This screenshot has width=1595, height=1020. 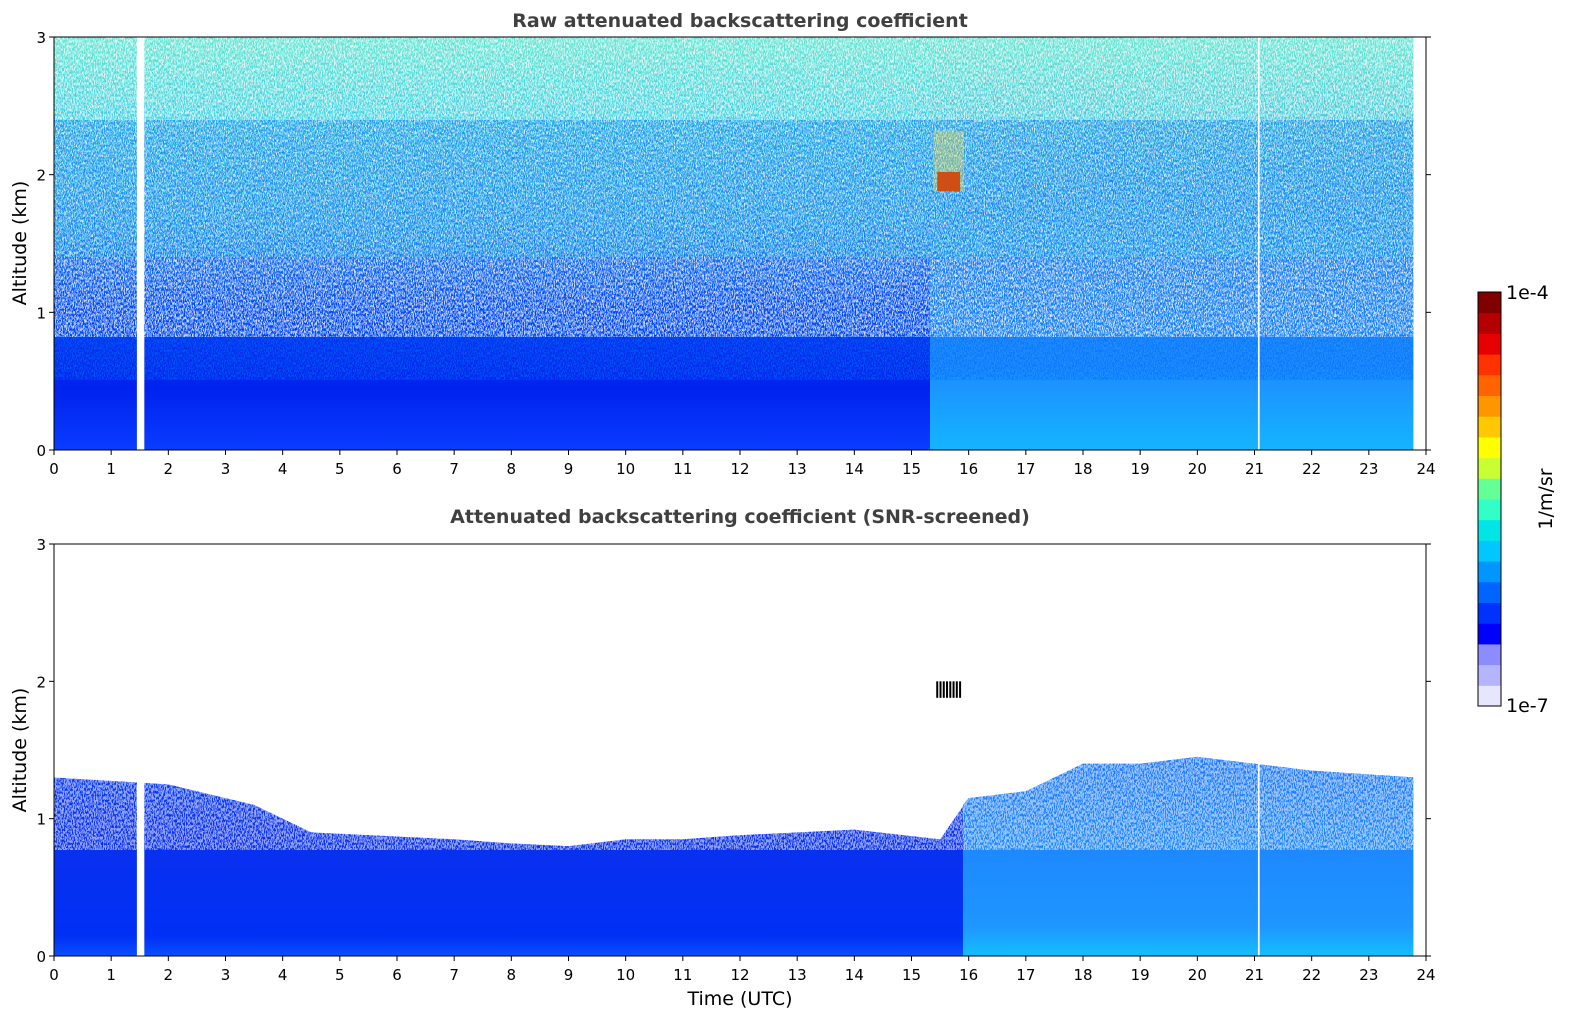 I want to click on colorbar-min-label: 1e-7, so click(x=1527, y=706).